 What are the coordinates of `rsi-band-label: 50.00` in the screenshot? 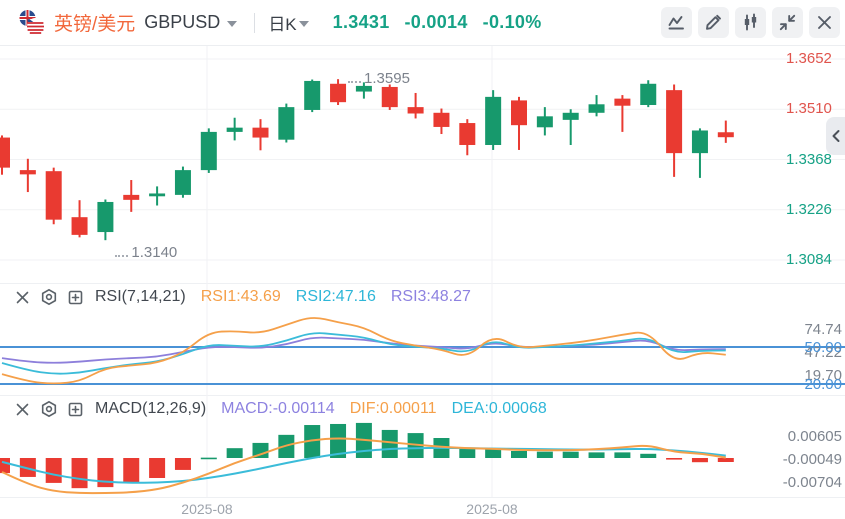 It's located at (823, 347).